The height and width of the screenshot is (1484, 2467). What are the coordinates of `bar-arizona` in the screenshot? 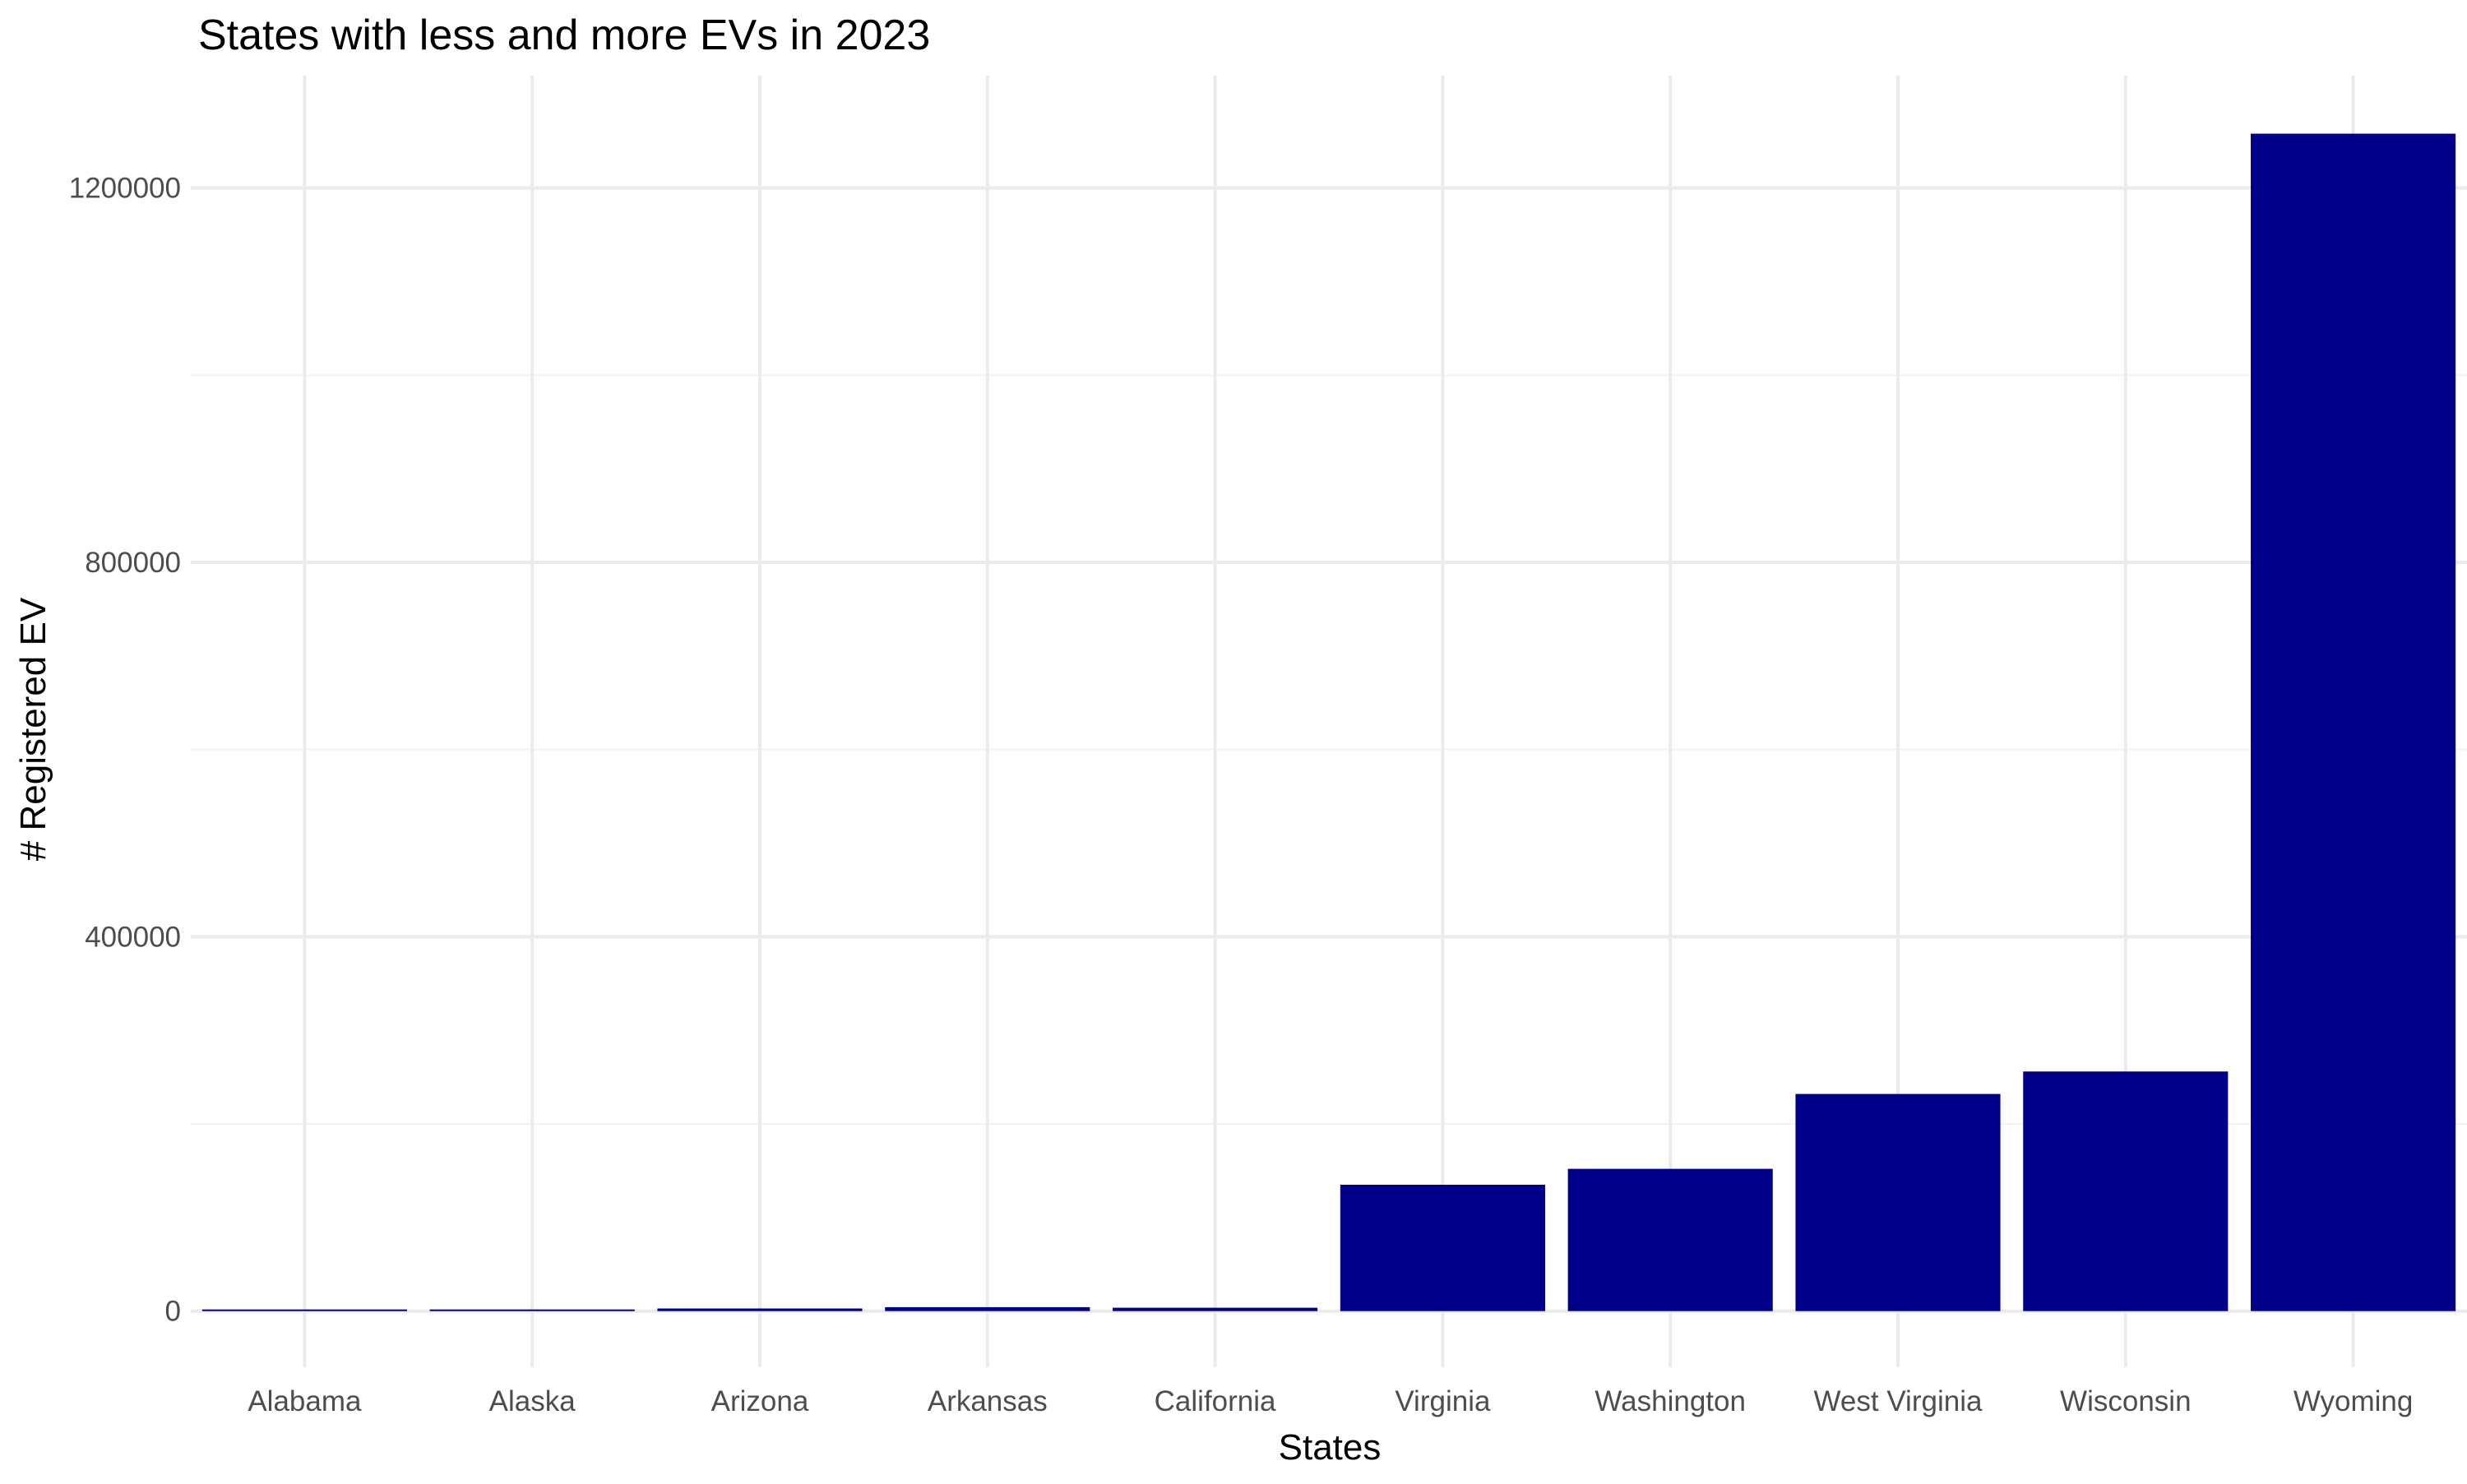 It's located at (760, 1309).